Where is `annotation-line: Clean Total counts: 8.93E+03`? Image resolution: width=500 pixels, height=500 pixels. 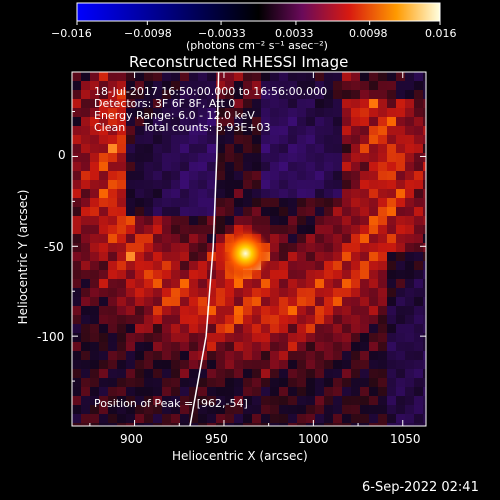
annotation-line: Clean Total counts: 8.93E+03 is located at coordinates (182, 127).